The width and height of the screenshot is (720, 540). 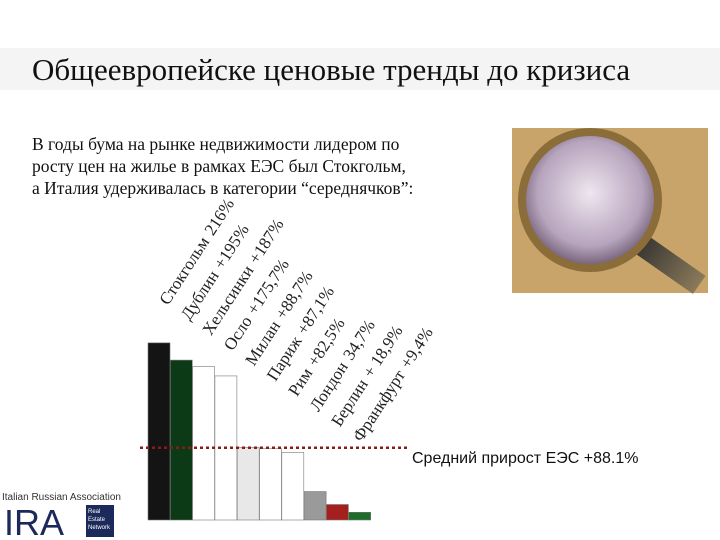 What do you see at coordinates (99, 528) in the screenshot?
I see `logo-network: Network` at bounding box center [99, 528].